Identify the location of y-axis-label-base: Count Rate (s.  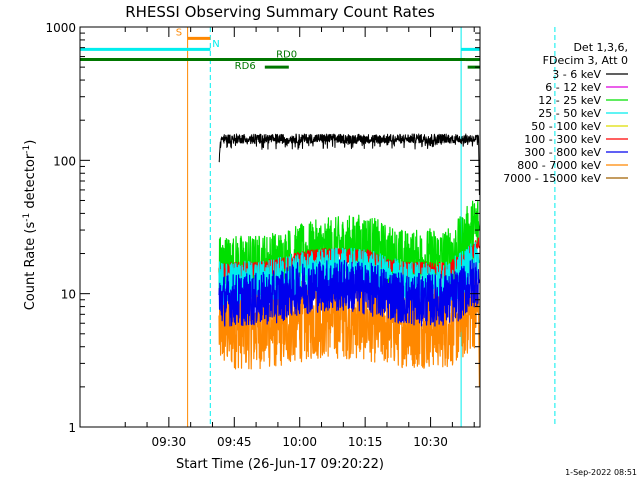
(30, 266).